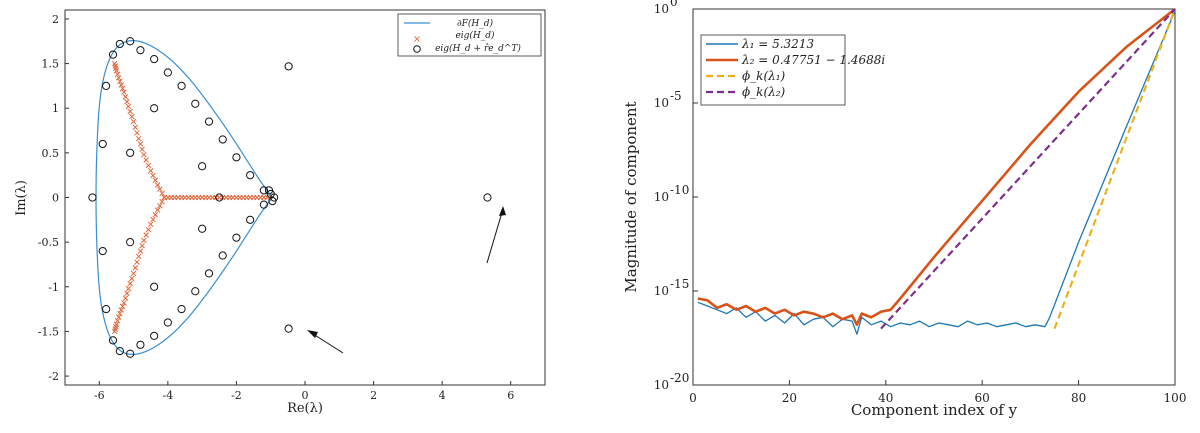  I want to click on right-x-tick-label: 80, so click(1078, 398).